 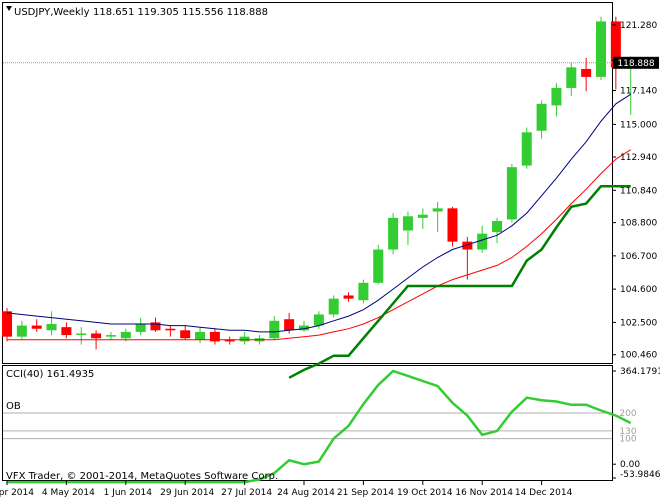 I want to click on time-tick-label: 1 Jun 2014, so click(x=128, y=493).